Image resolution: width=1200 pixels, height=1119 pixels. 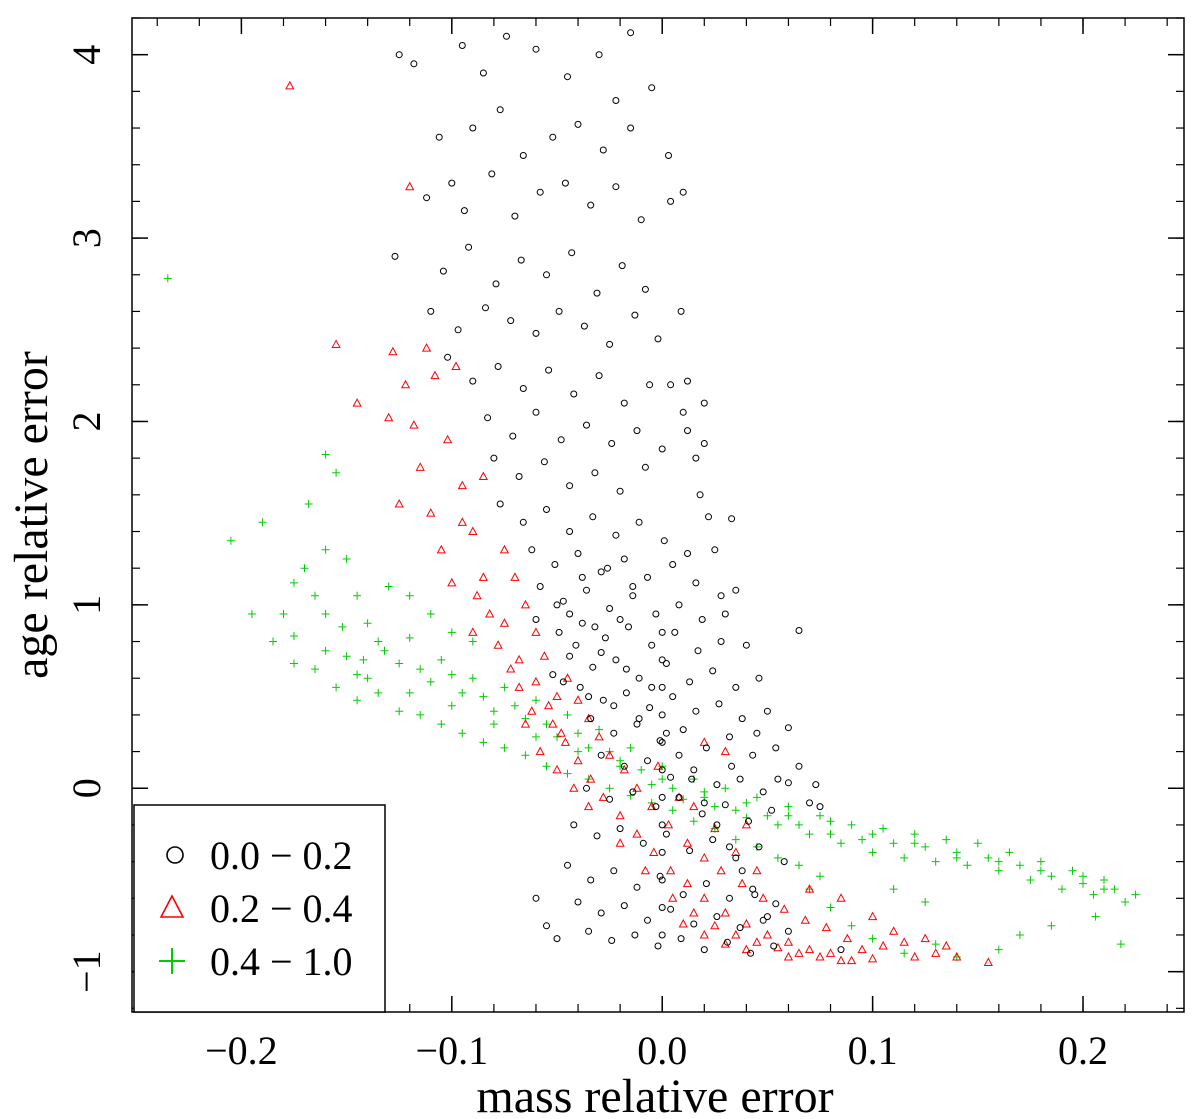 I want to click on legend-box, so click(x=259, y=908).